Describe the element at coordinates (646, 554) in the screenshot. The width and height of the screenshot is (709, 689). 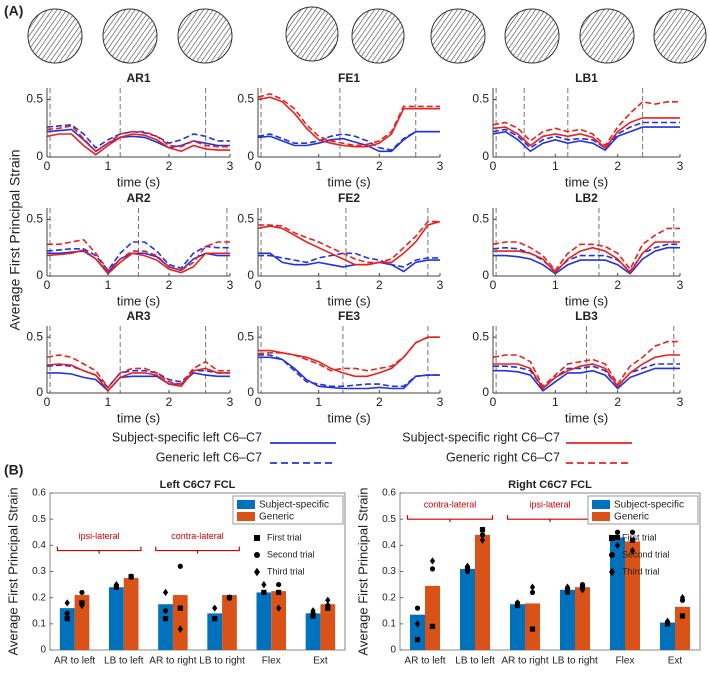
I see `trial-legend-label: Second trial` at that location.